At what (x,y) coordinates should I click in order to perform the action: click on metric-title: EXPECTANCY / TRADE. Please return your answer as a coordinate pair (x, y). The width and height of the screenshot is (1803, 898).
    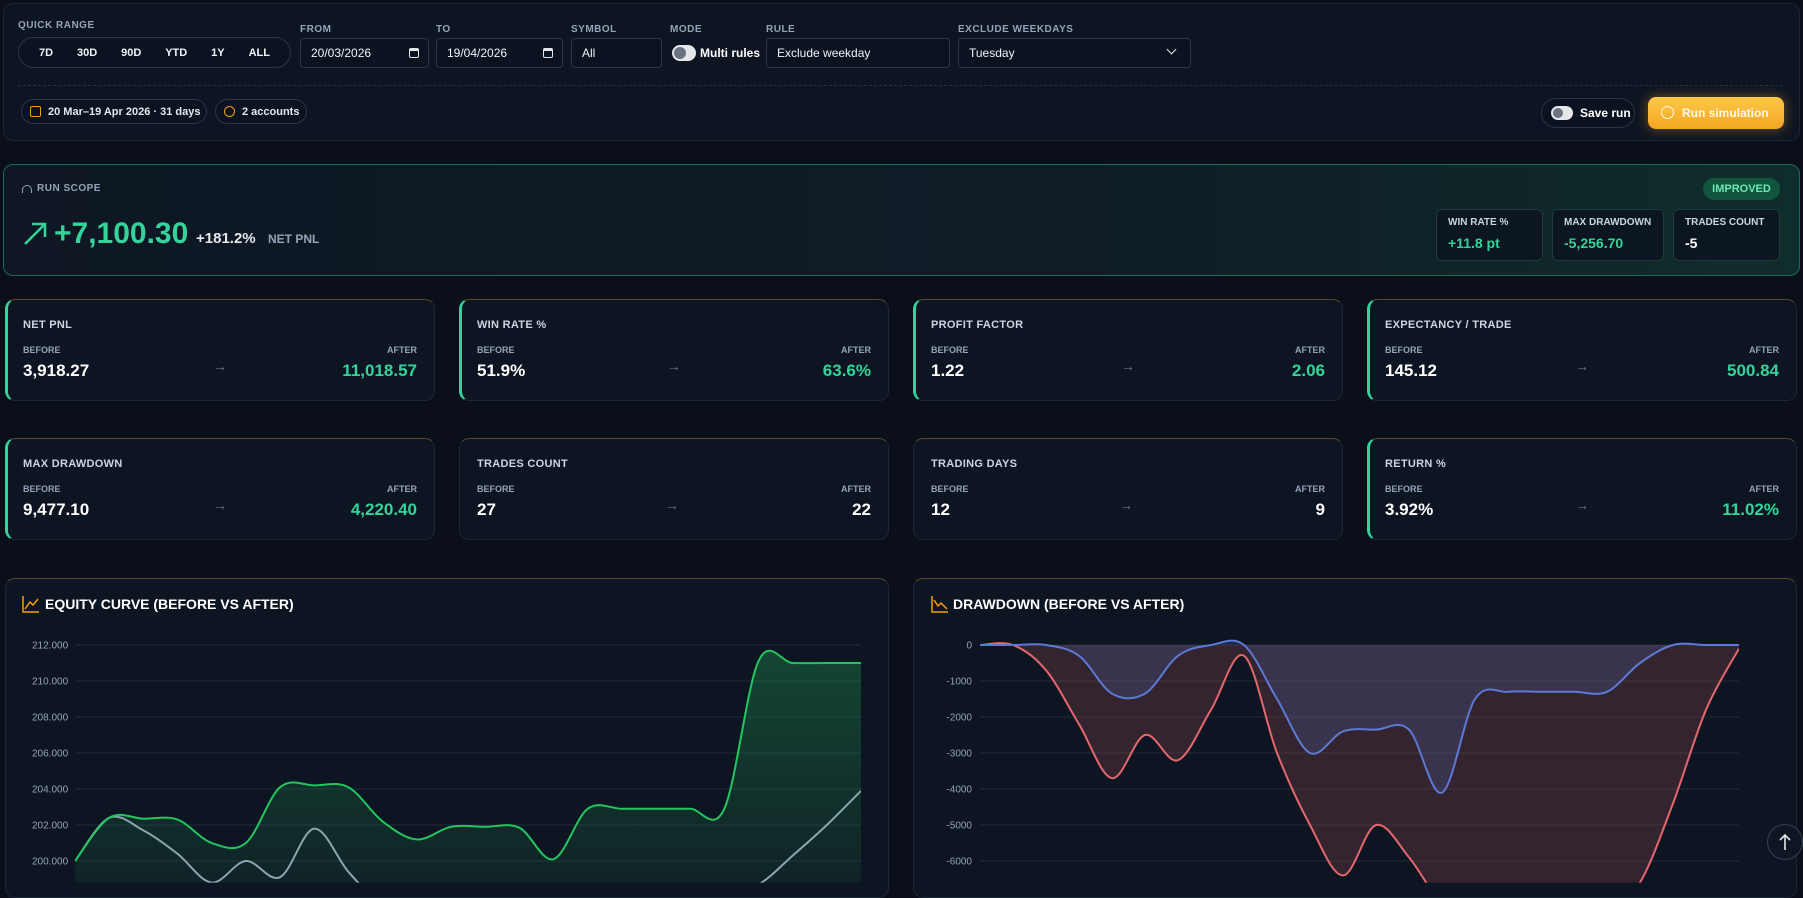
    Looking at the image, I should click on (1448, 325).